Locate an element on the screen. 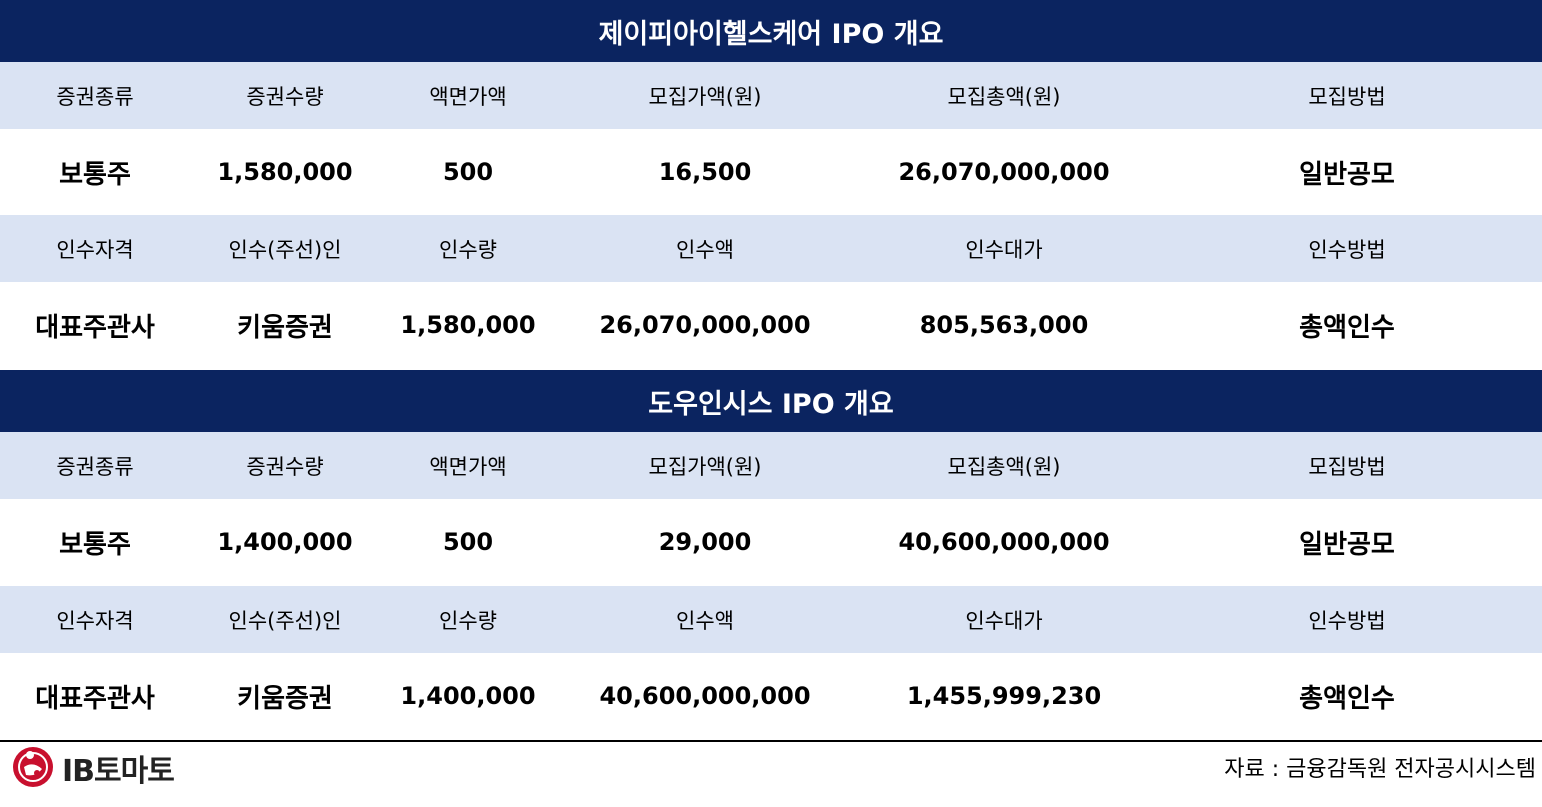 The image size is (1542, 807). table1-v1-offer-price: 16,500 is located at coordinates (705, 172).